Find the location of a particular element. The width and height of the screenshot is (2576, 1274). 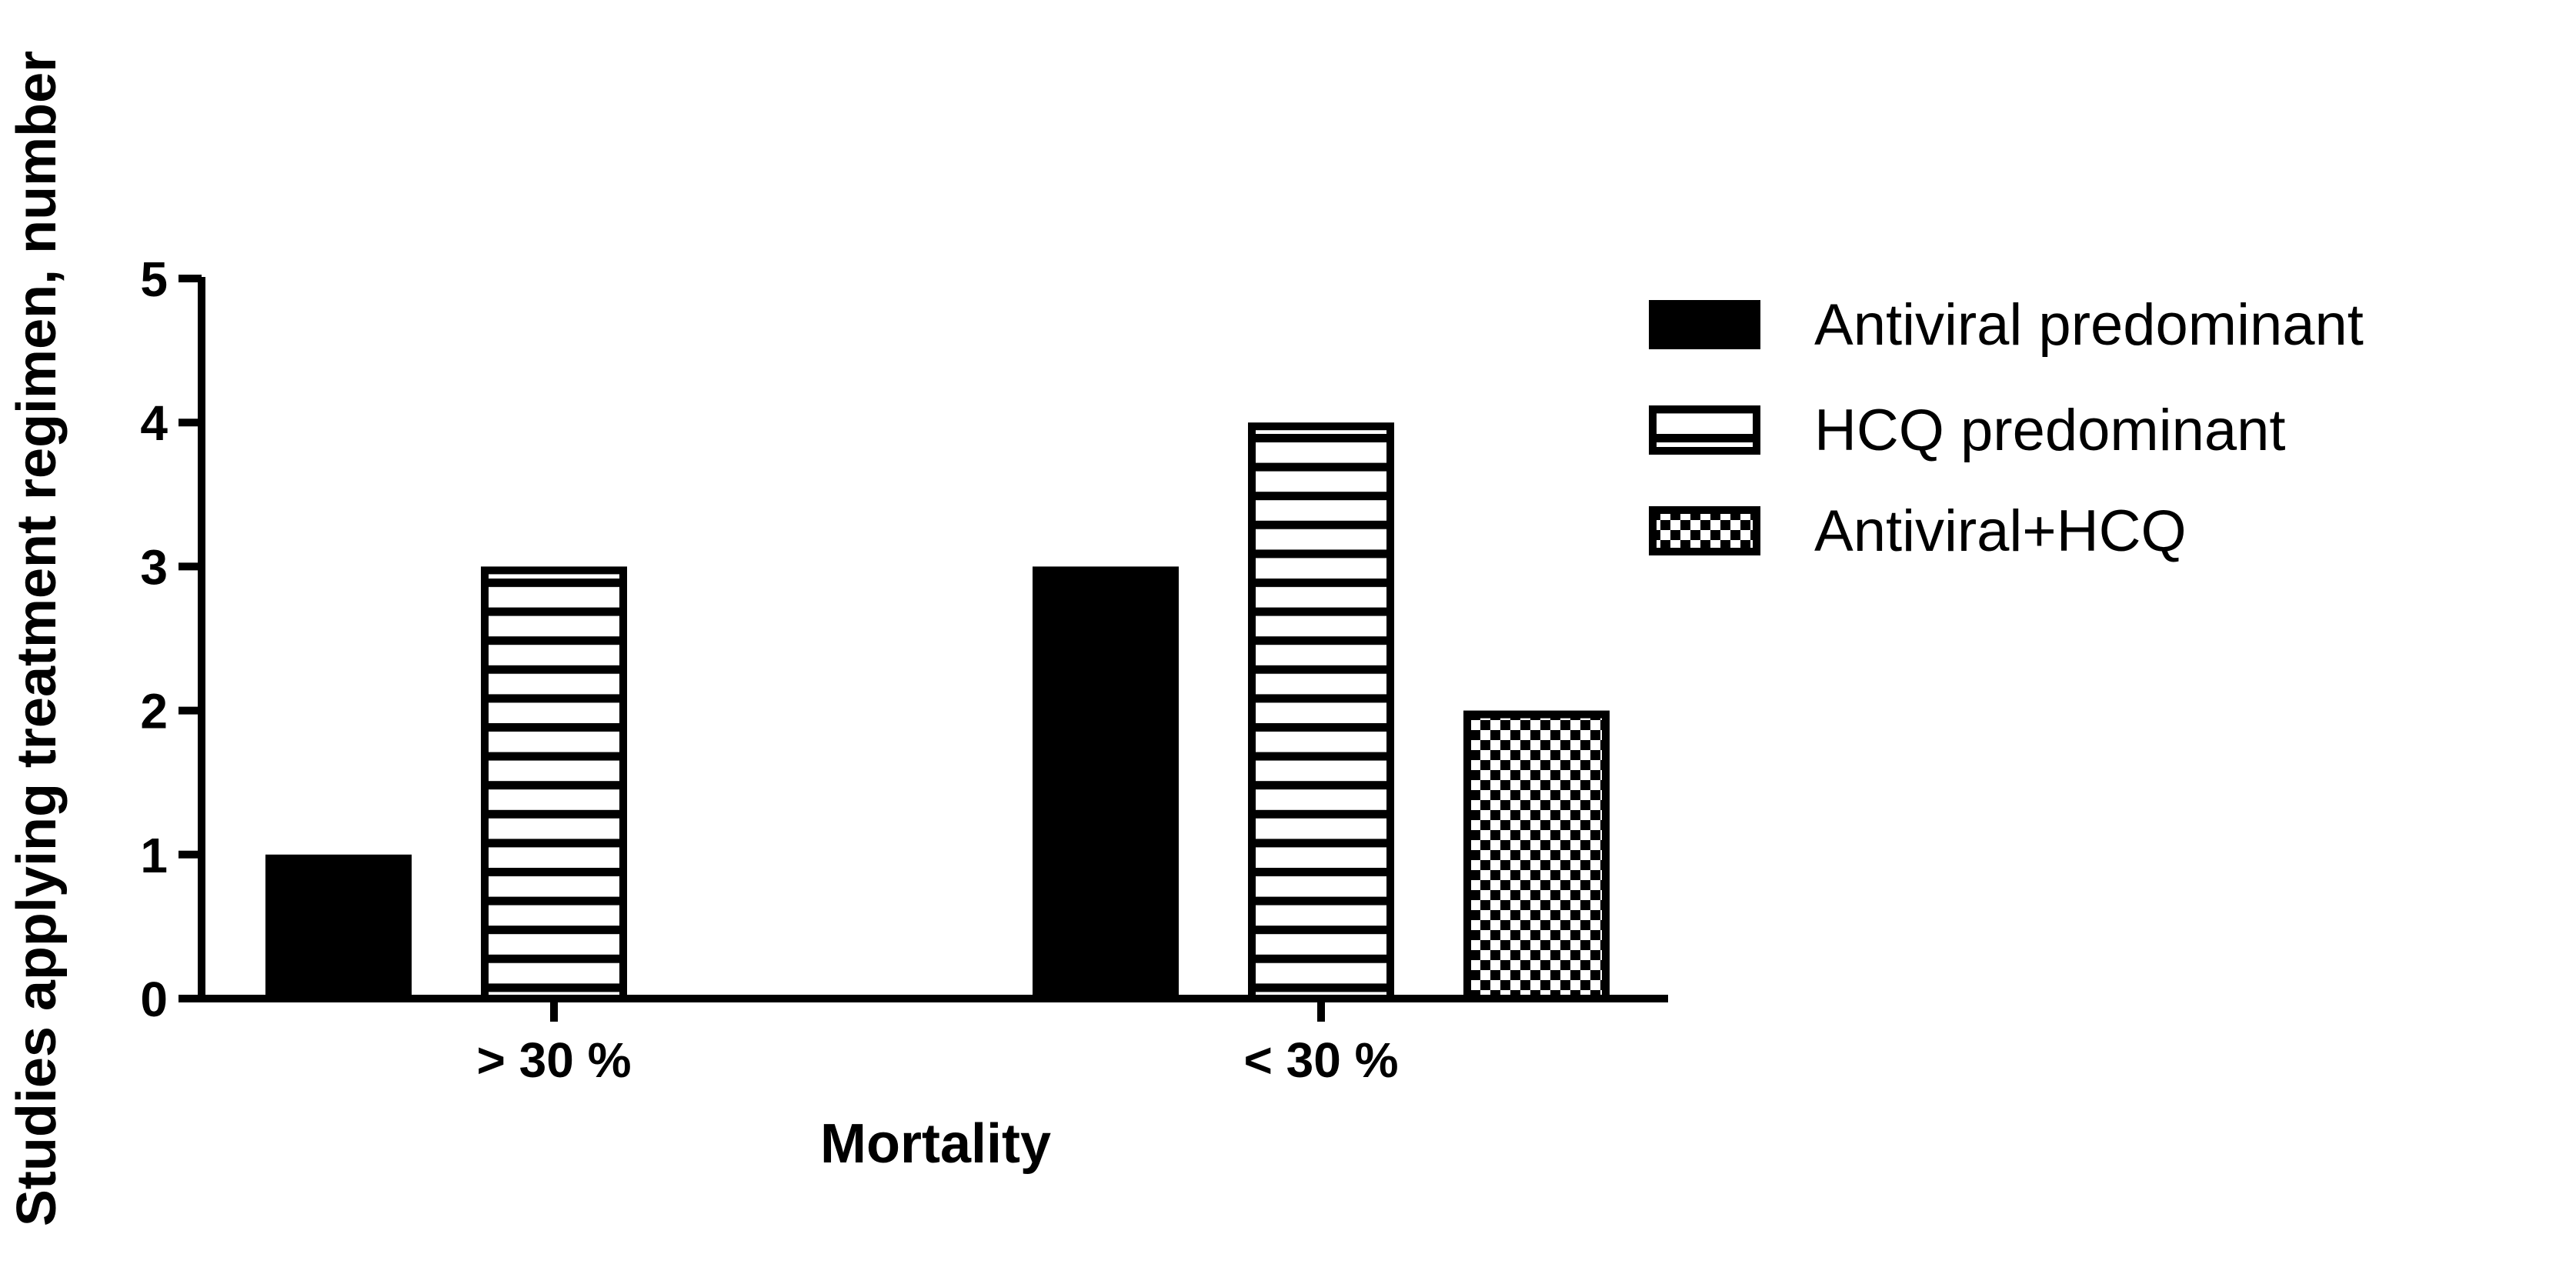

y-tick-label: 0 is located at coordinates (154, 999).